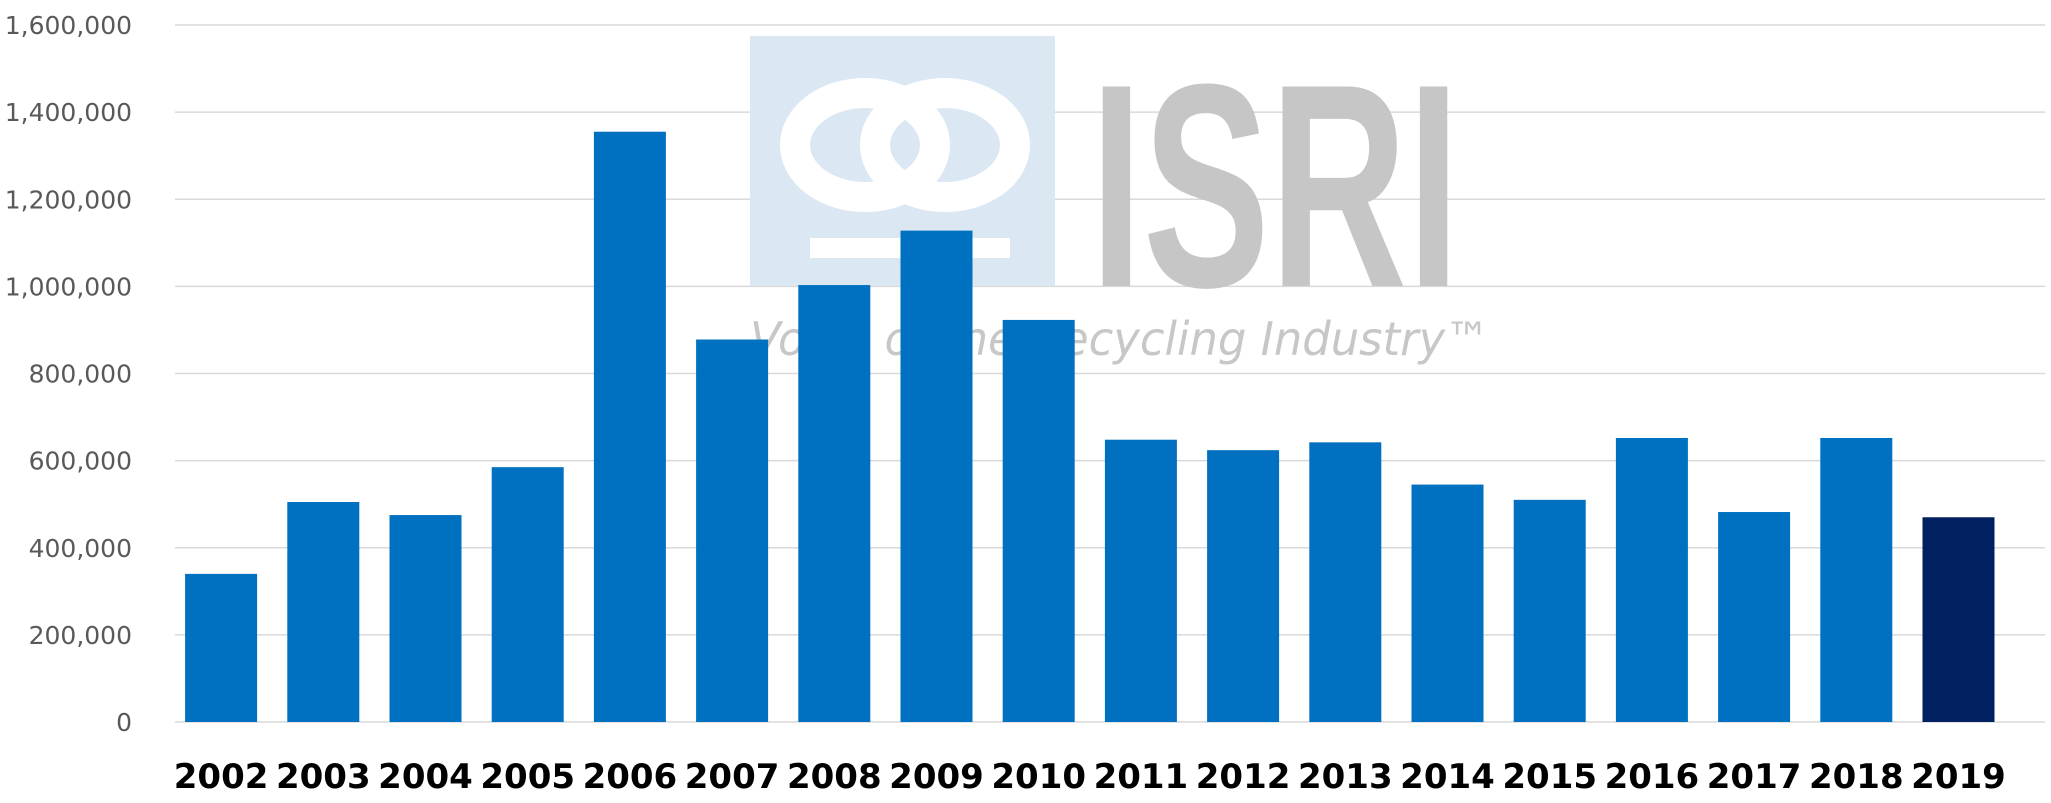 This screenshot has width=2051, height=803. Describe the element at coordinates (732, 777) in the screenshot. I see `x-tick-label-2007: 2007` at that location.